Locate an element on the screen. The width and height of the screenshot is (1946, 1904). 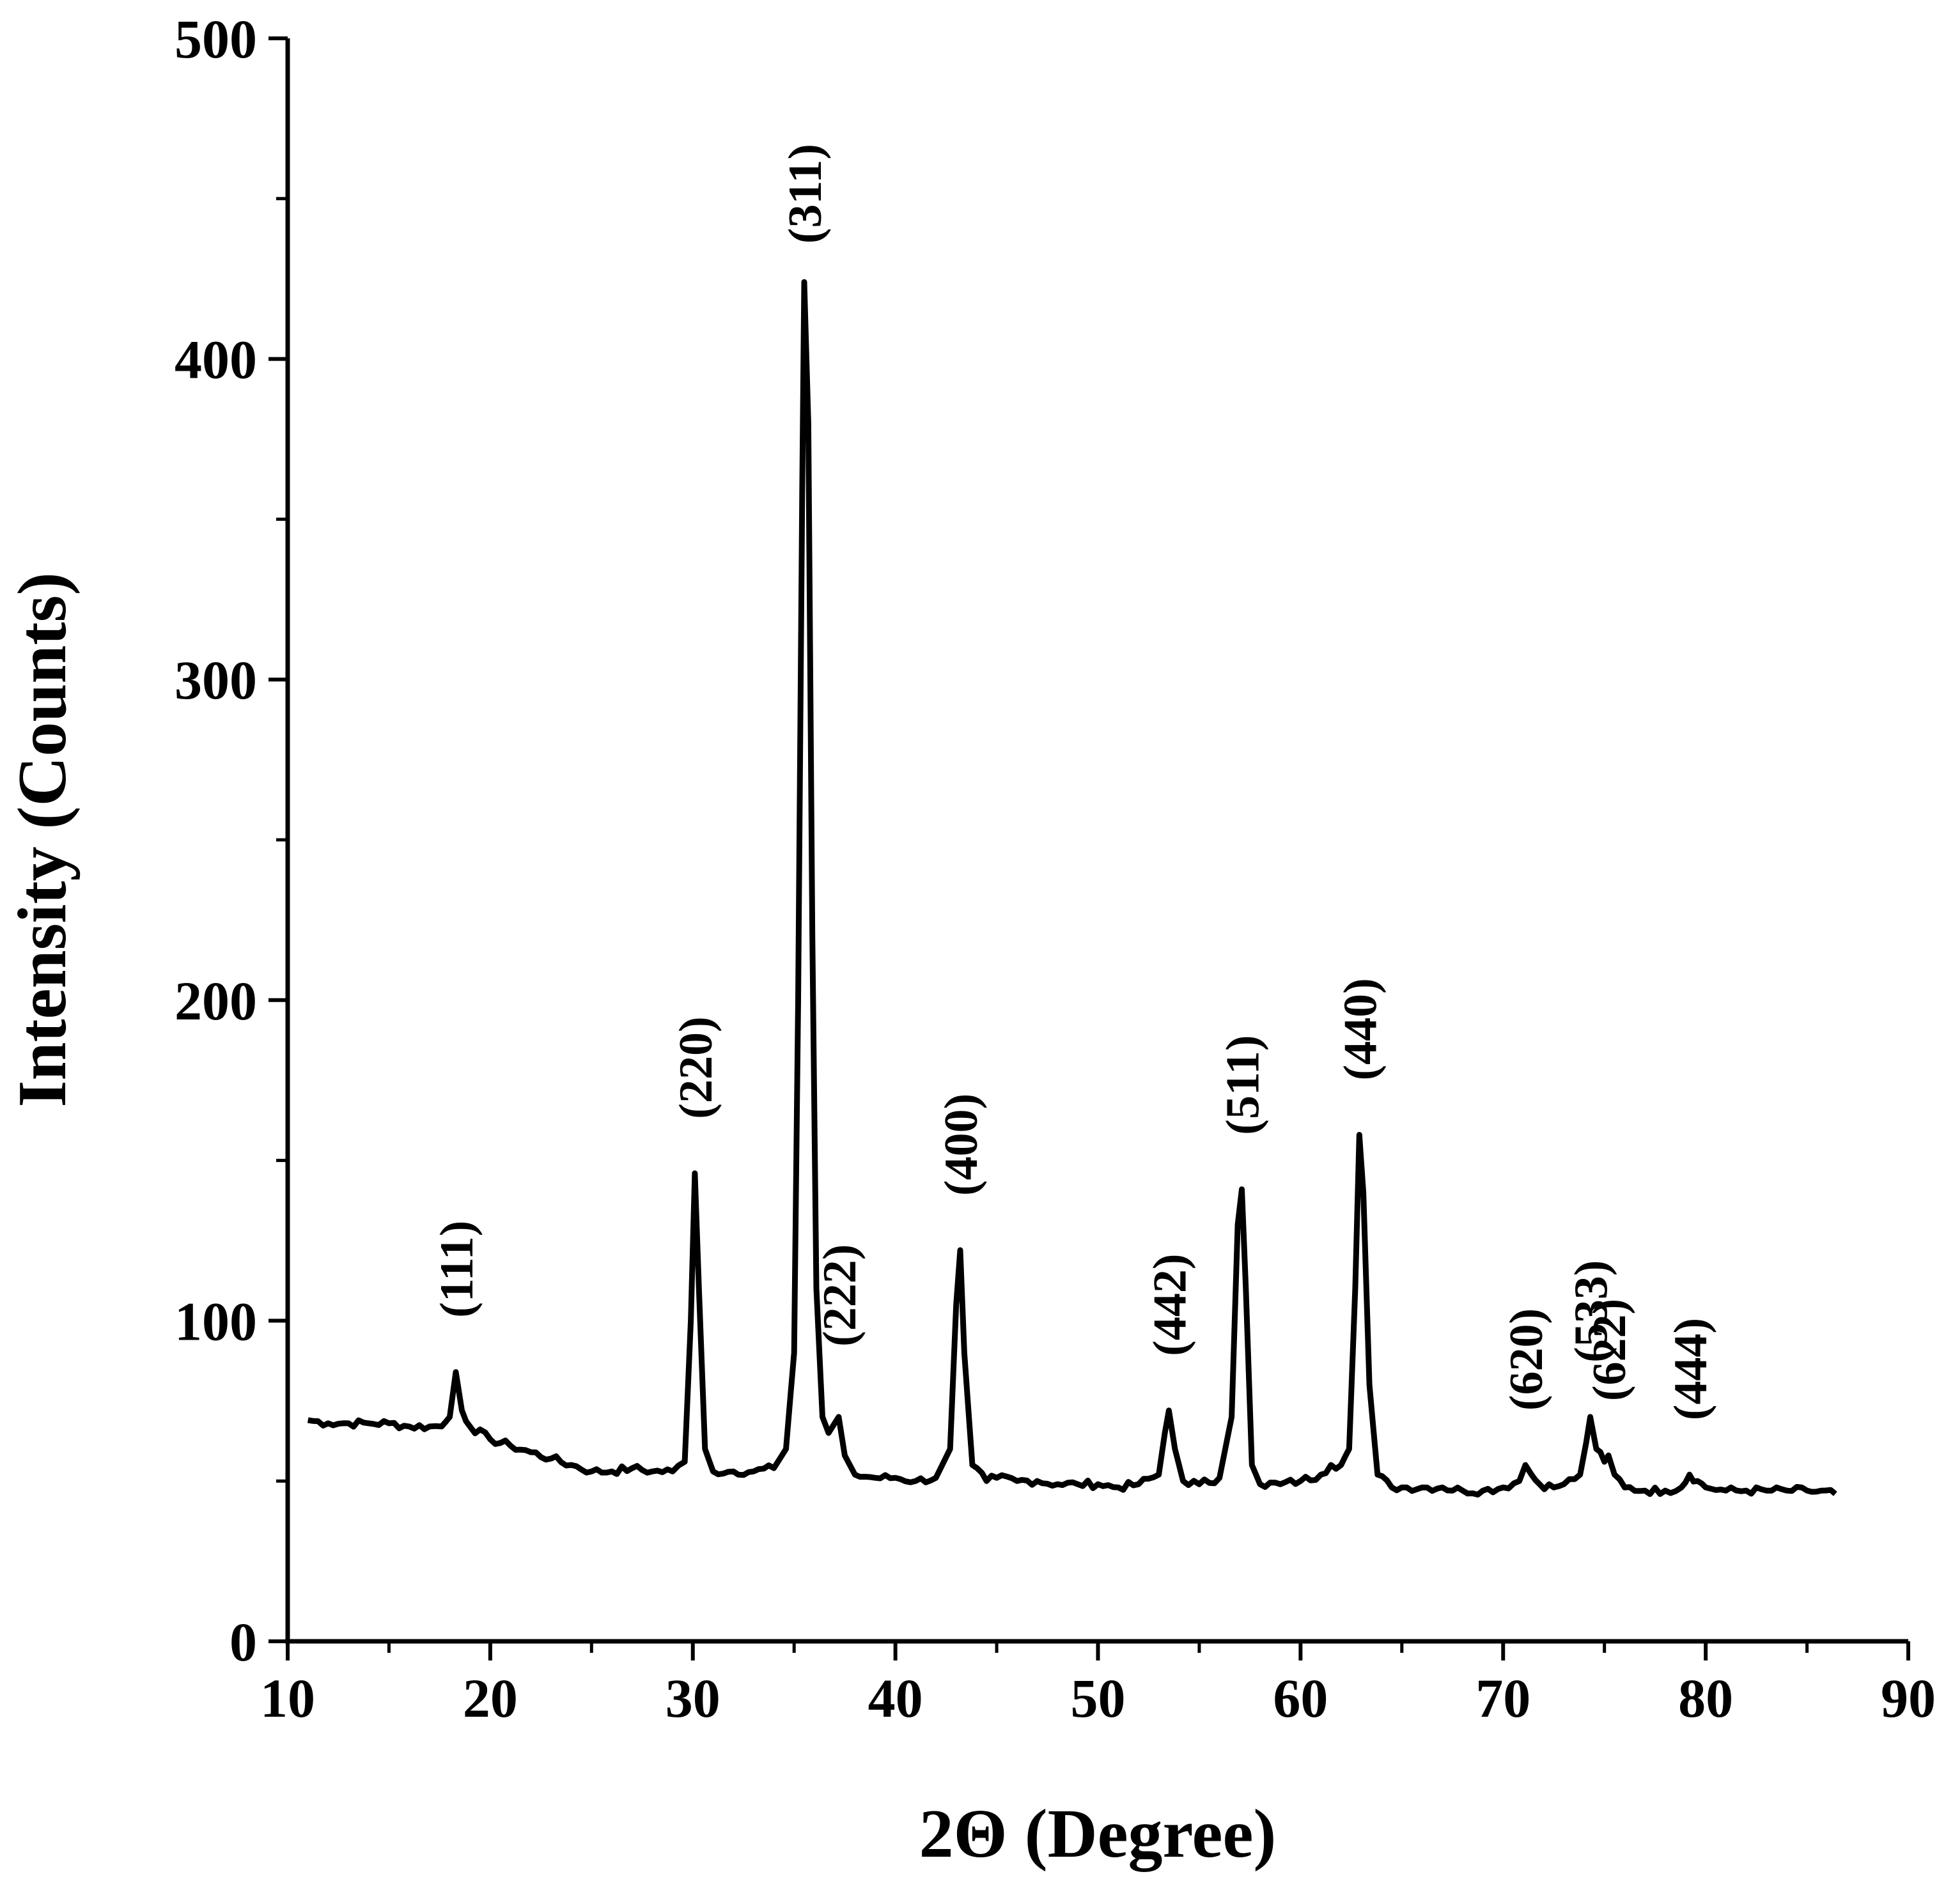
x-tick-label: 70 is located at coordinates (1502, 1698).